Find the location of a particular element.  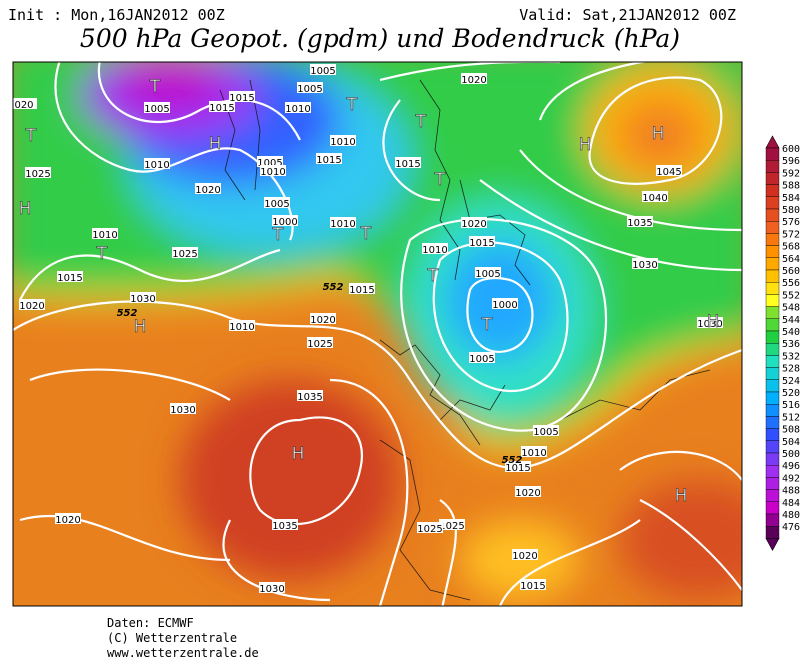

colorbar-label: 544 is located at coordinates (791, 320).